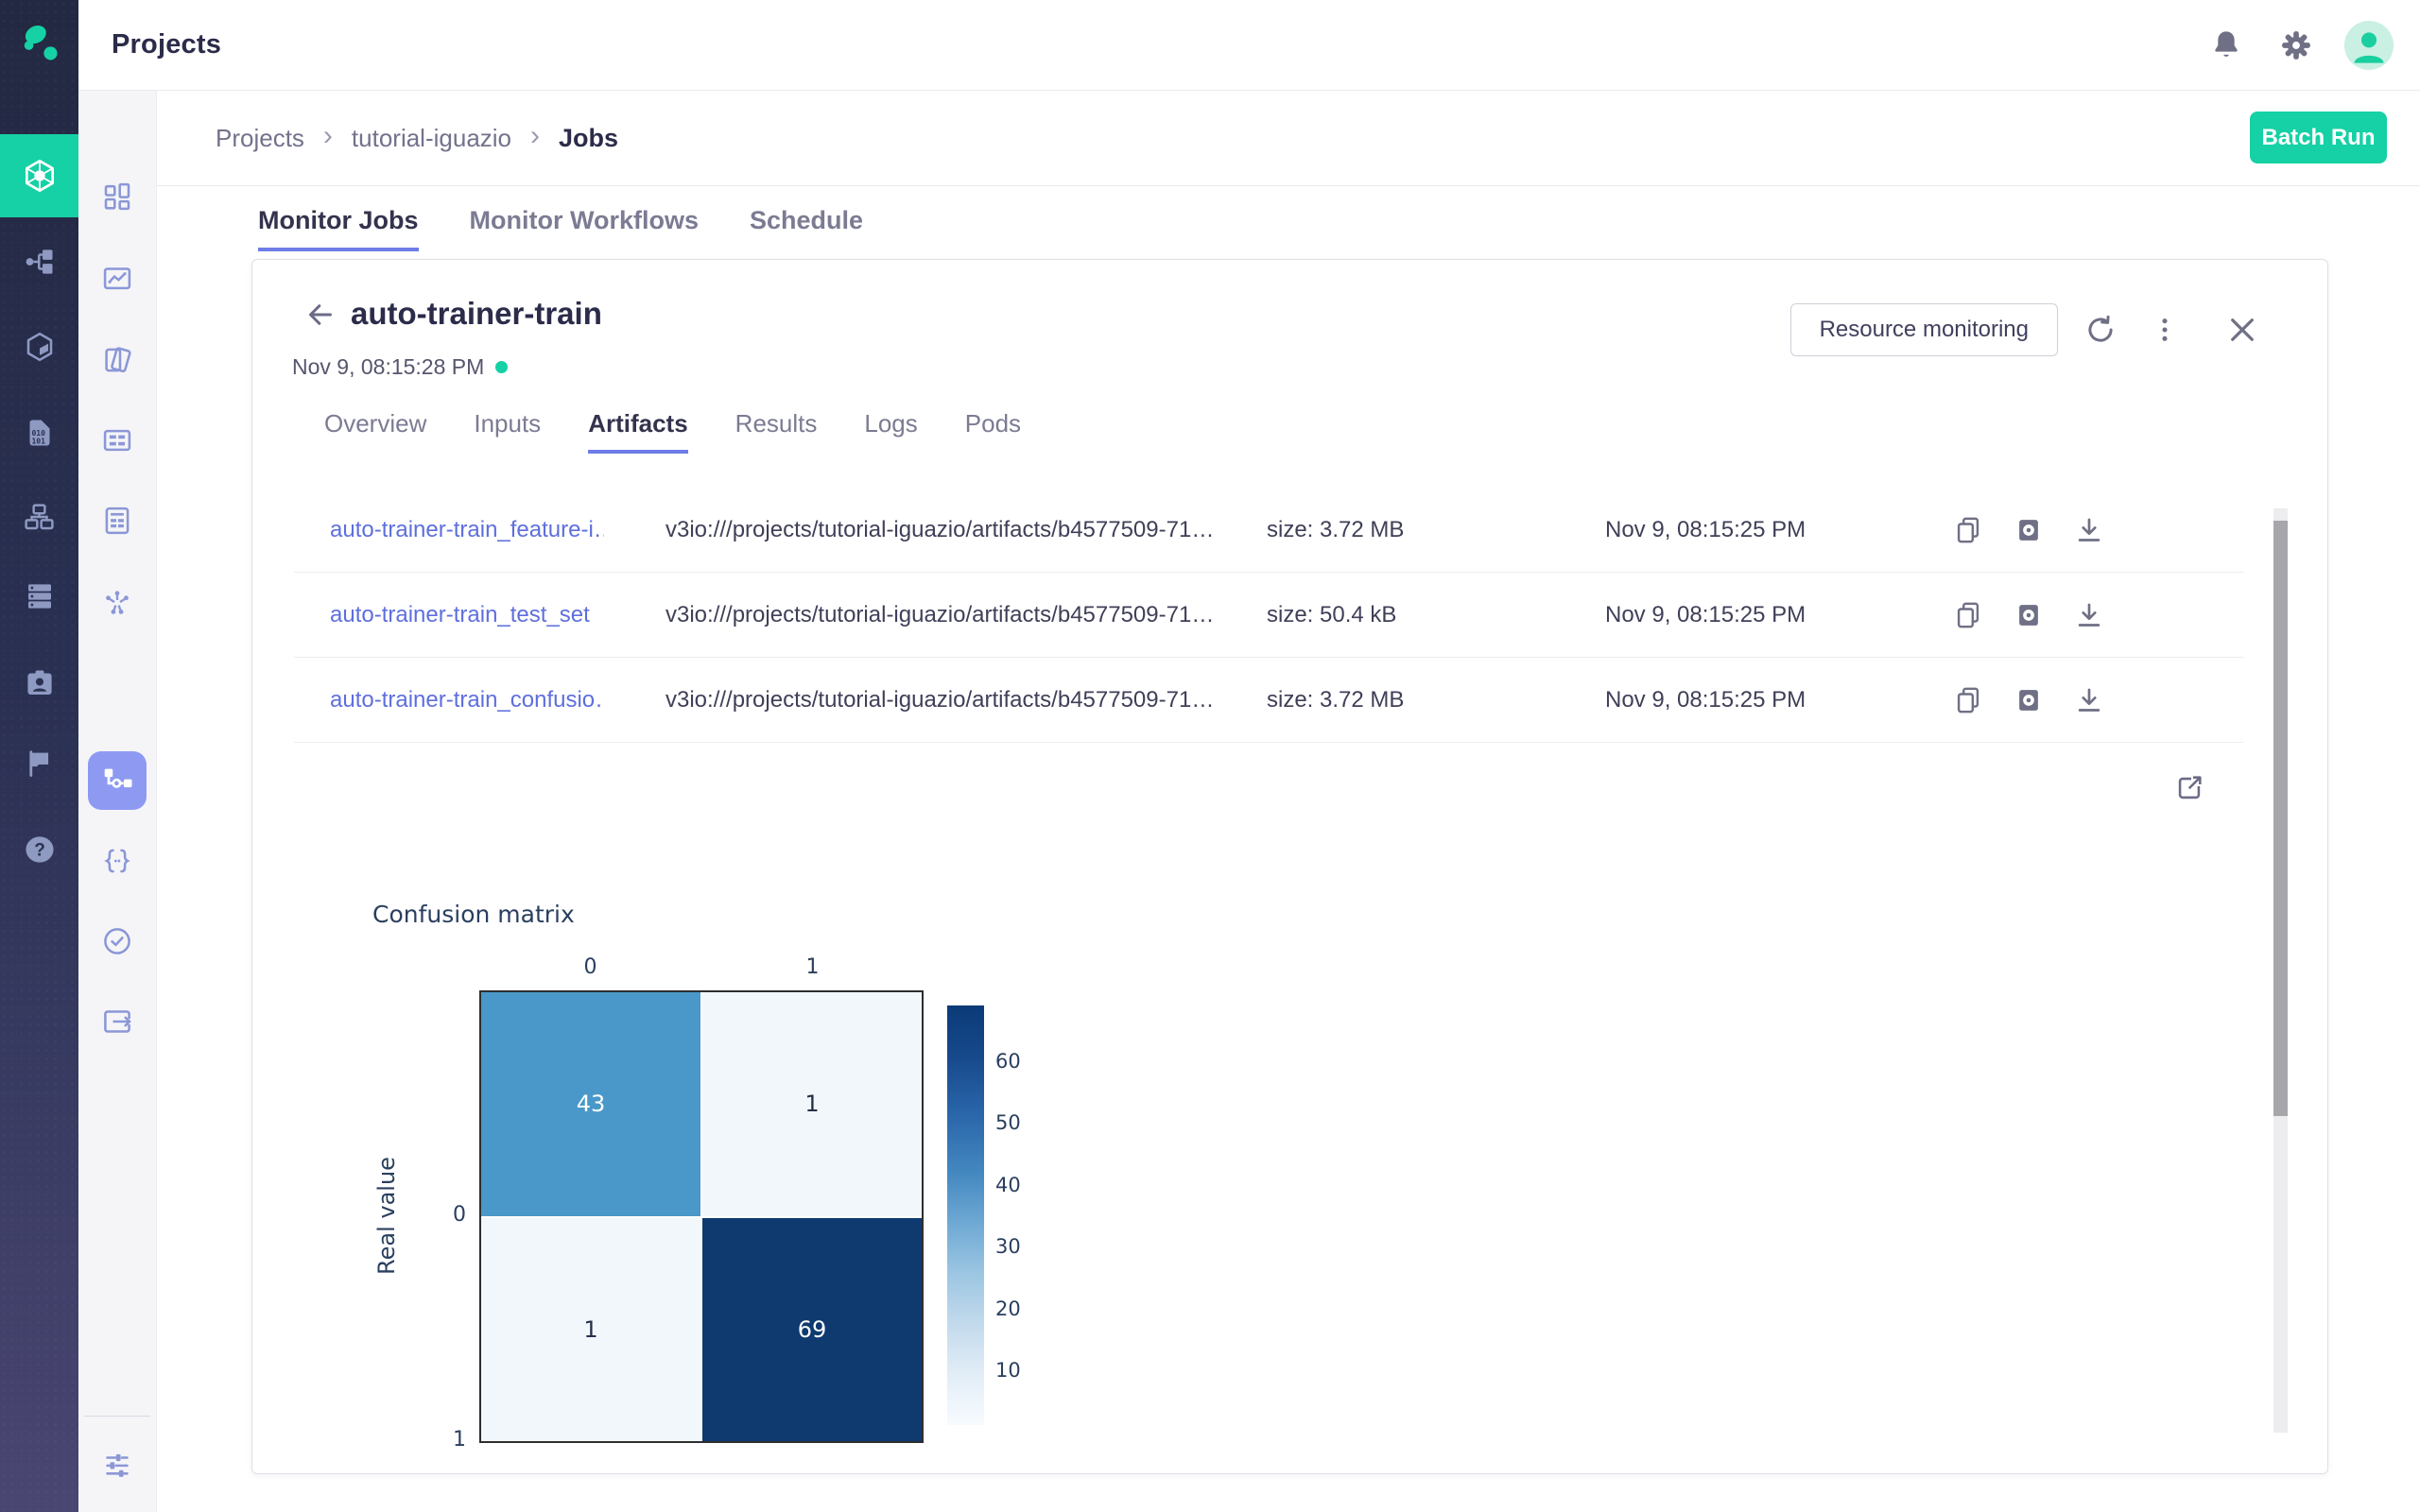 The height and width of the screenshot is (1512, 2420). I want to click on status-dot, so click(502, 367).